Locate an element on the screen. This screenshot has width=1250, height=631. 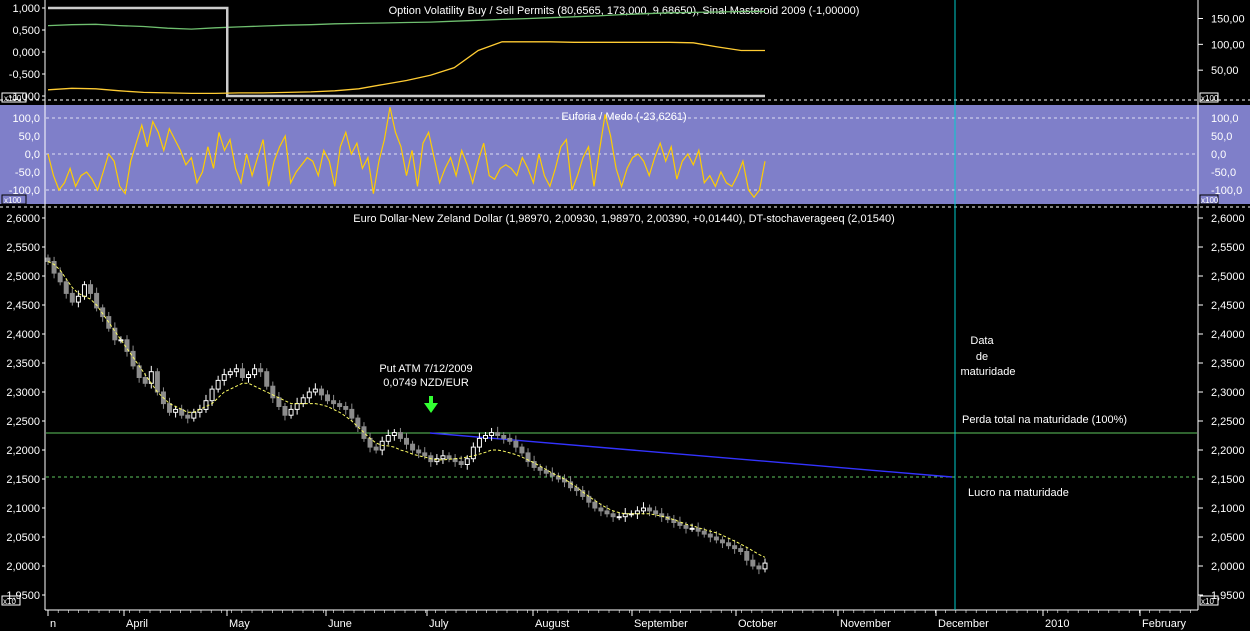
y-tick-label: -50,0 is located at coordinates (27, 173).